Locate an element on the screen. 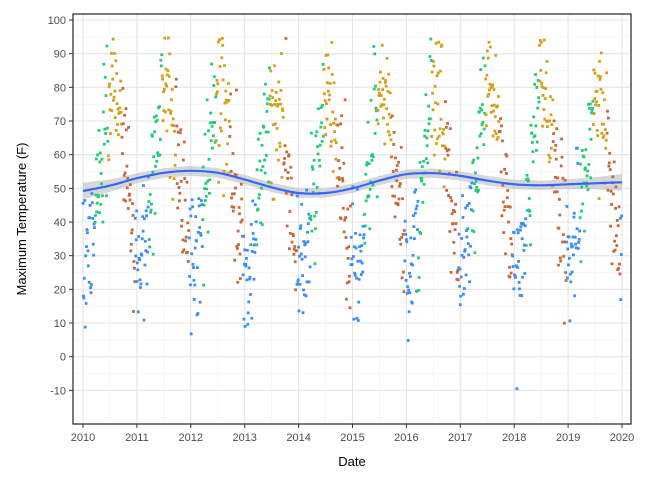 The height and width of the screenshot is (491, 648). y-tick-label: 50 is located at coordinates (60, 189).